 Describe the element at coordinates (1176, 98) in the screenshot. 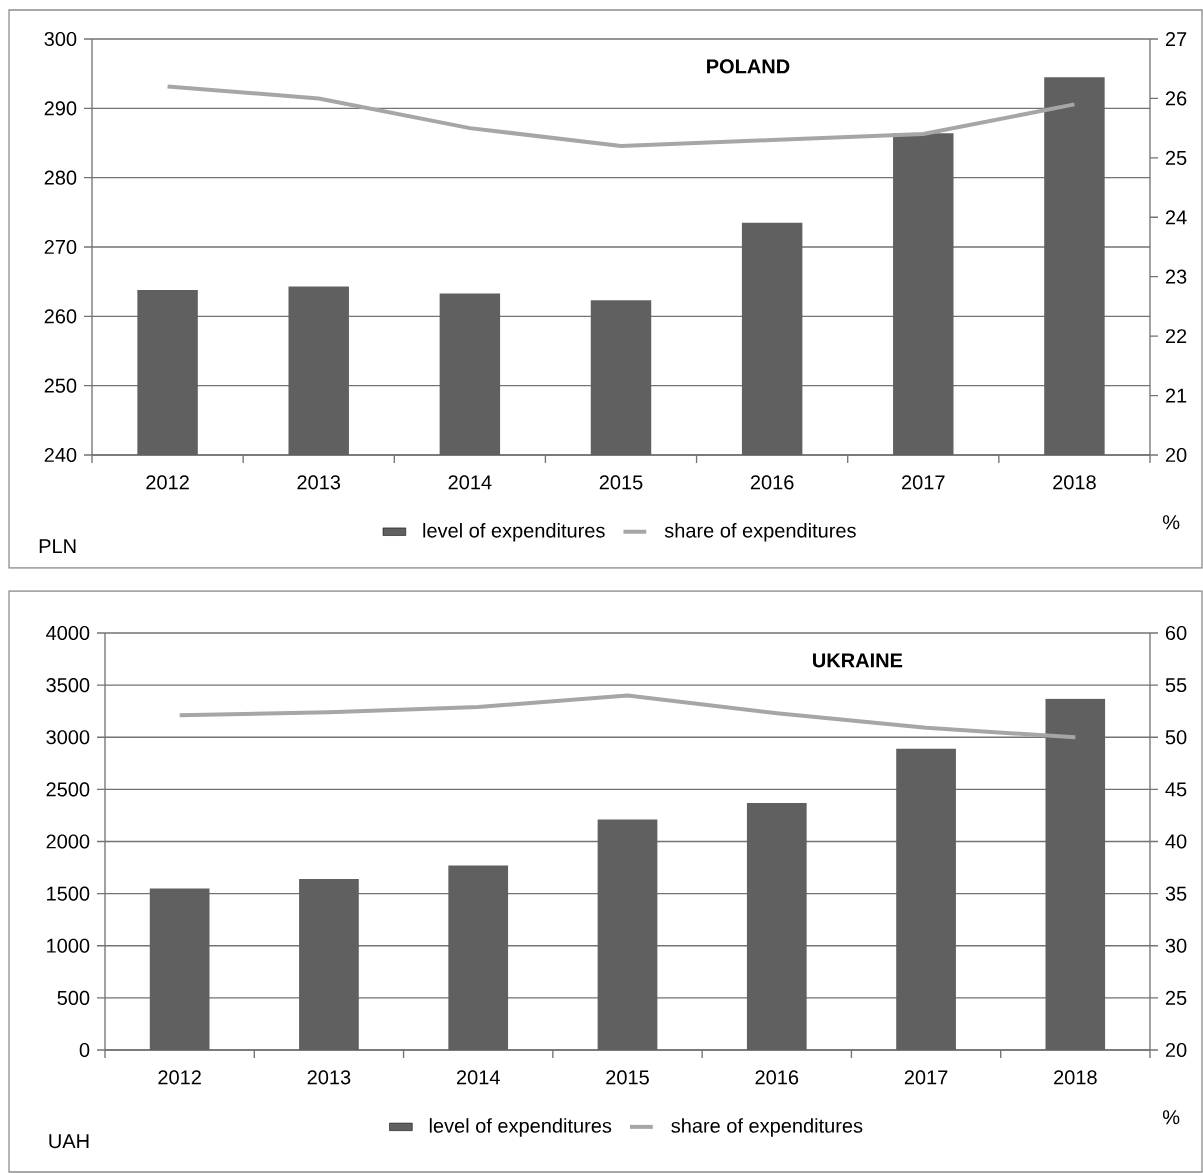

I see `y2-tick-label: 26` at that location.